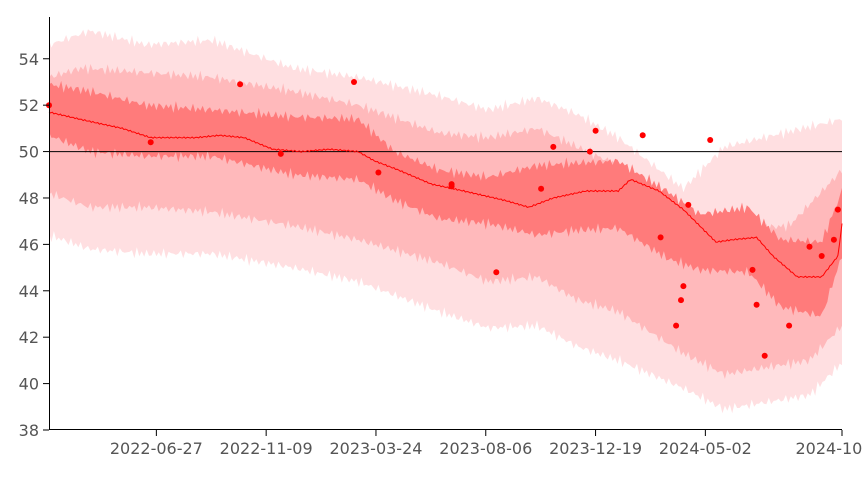 This screenshot has height=477, width=862. Describe the element at coordinates (375, 448) in the screenshot. I see `x-tick-label: 2023-03-24` at that location.